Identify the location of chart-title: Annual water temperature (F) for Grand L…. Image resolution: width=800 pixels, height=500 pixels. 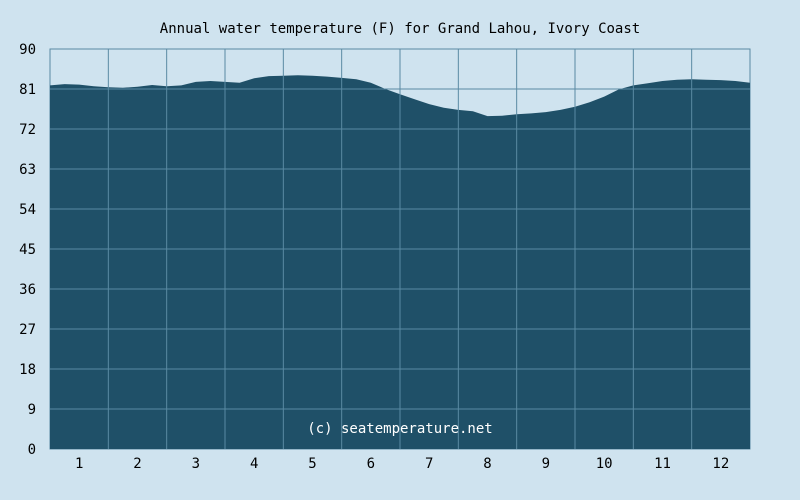
(400, 29).